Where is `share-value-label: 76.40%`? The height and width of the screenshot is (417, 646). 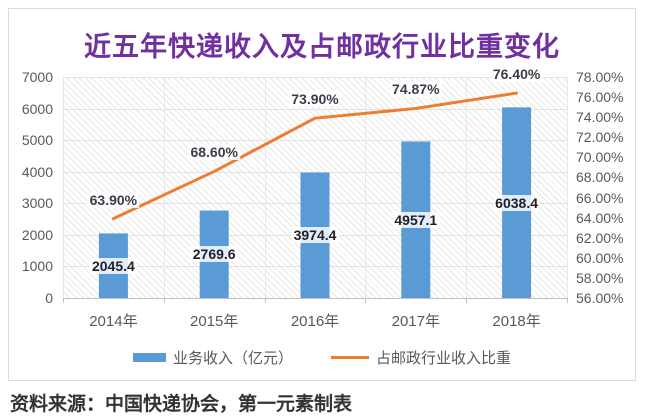
share-value-label: 76.40% is located at coordinates (516, 74).